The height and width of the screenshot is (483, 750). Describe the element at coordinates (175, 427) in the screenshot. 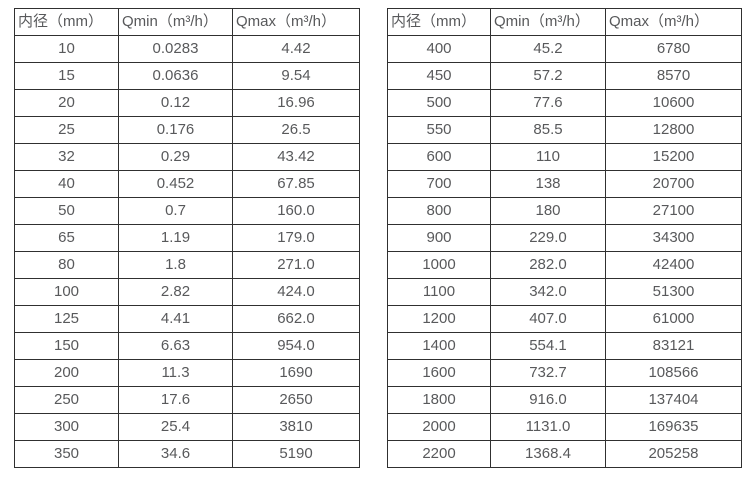

I see `table-cell: 25.4` at that location.